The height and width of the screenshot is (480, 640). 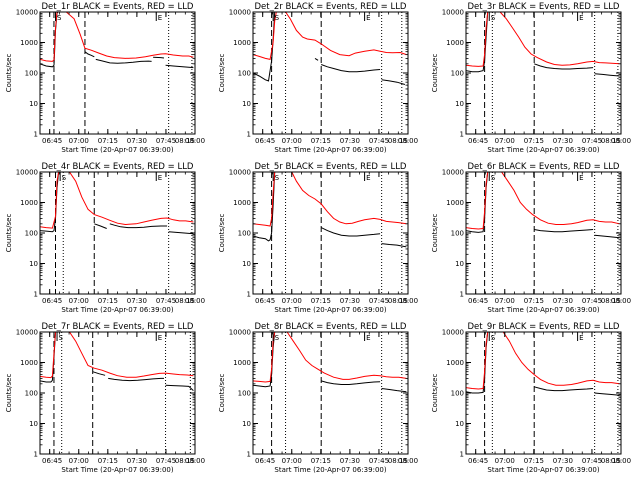 What do you see at coordinates (331, 167) in the screenshot?
I see `chart-title: Det_5r BLACK = Events, RED = LLD` at bounding box center [331, 167].